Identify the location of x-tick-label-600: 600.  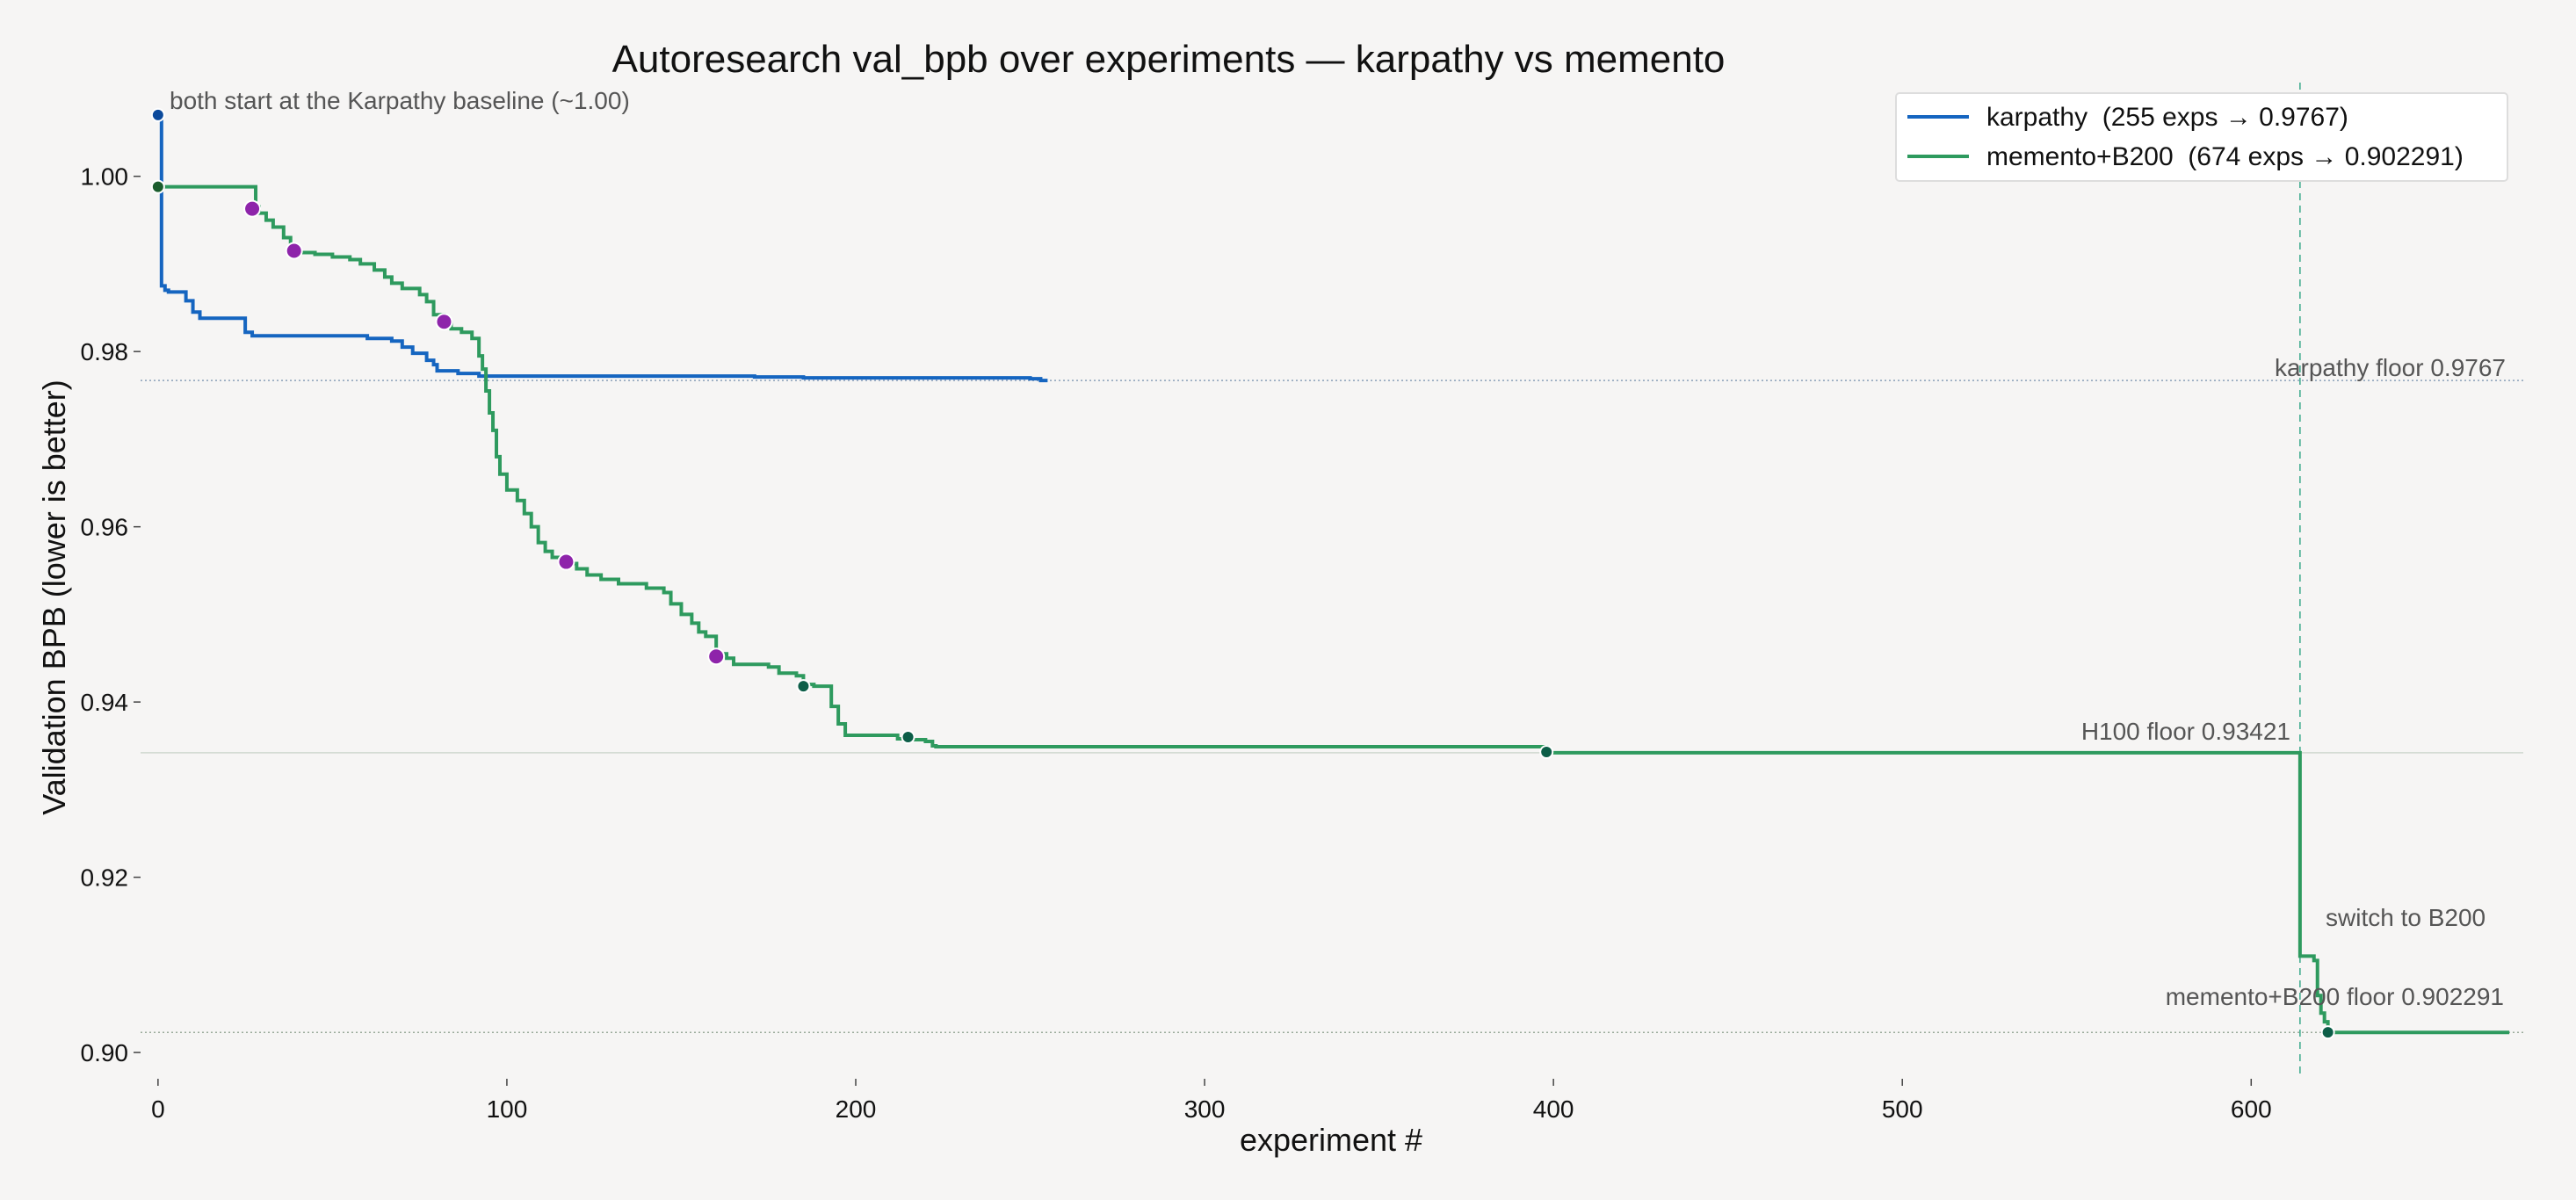
(2251, 1109).